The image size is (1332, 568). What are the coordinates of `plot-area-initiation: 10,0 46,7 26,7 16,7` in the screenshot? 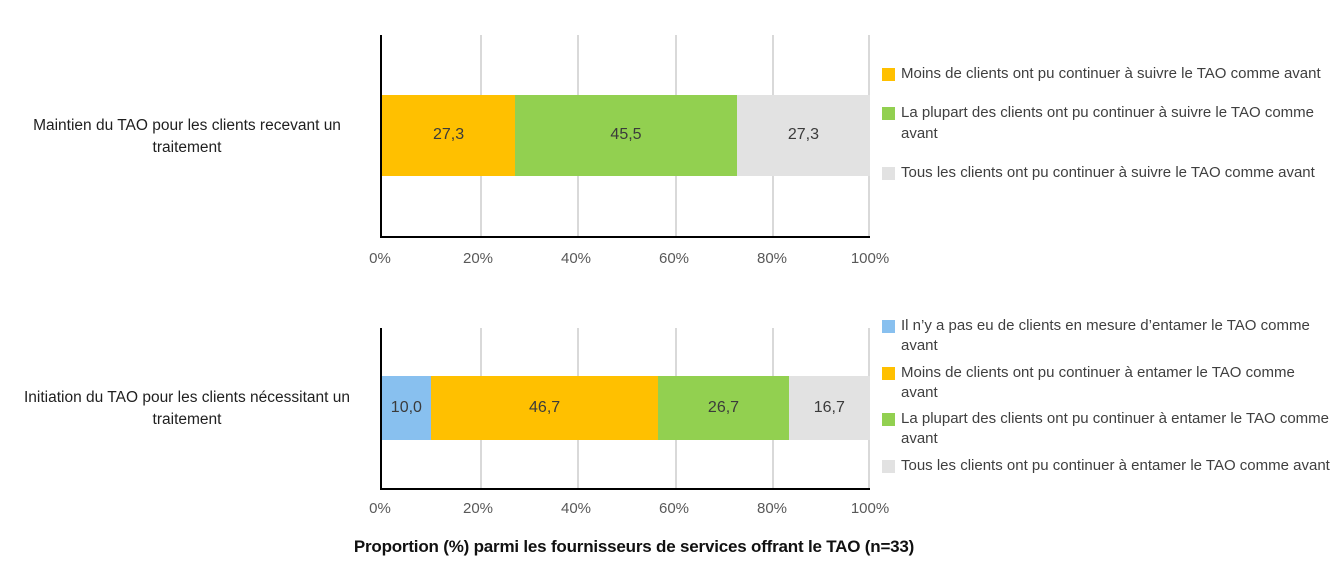 It's located at (625, 409).